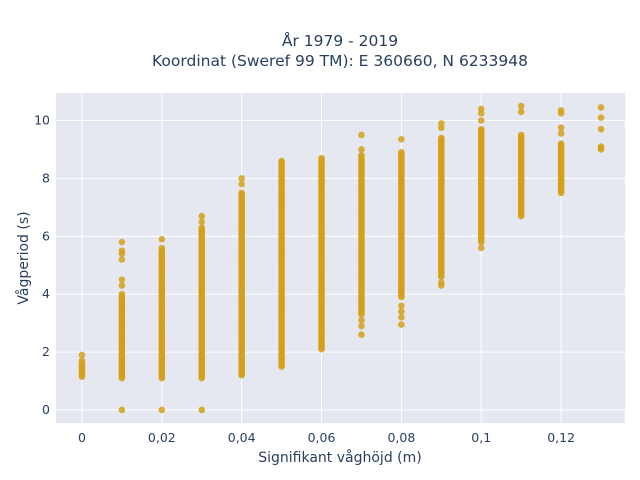  What do you see at coordinates (46, 409) in the screenshot?
I see `y-tick-label: 0` at bounding box center [46, 409].